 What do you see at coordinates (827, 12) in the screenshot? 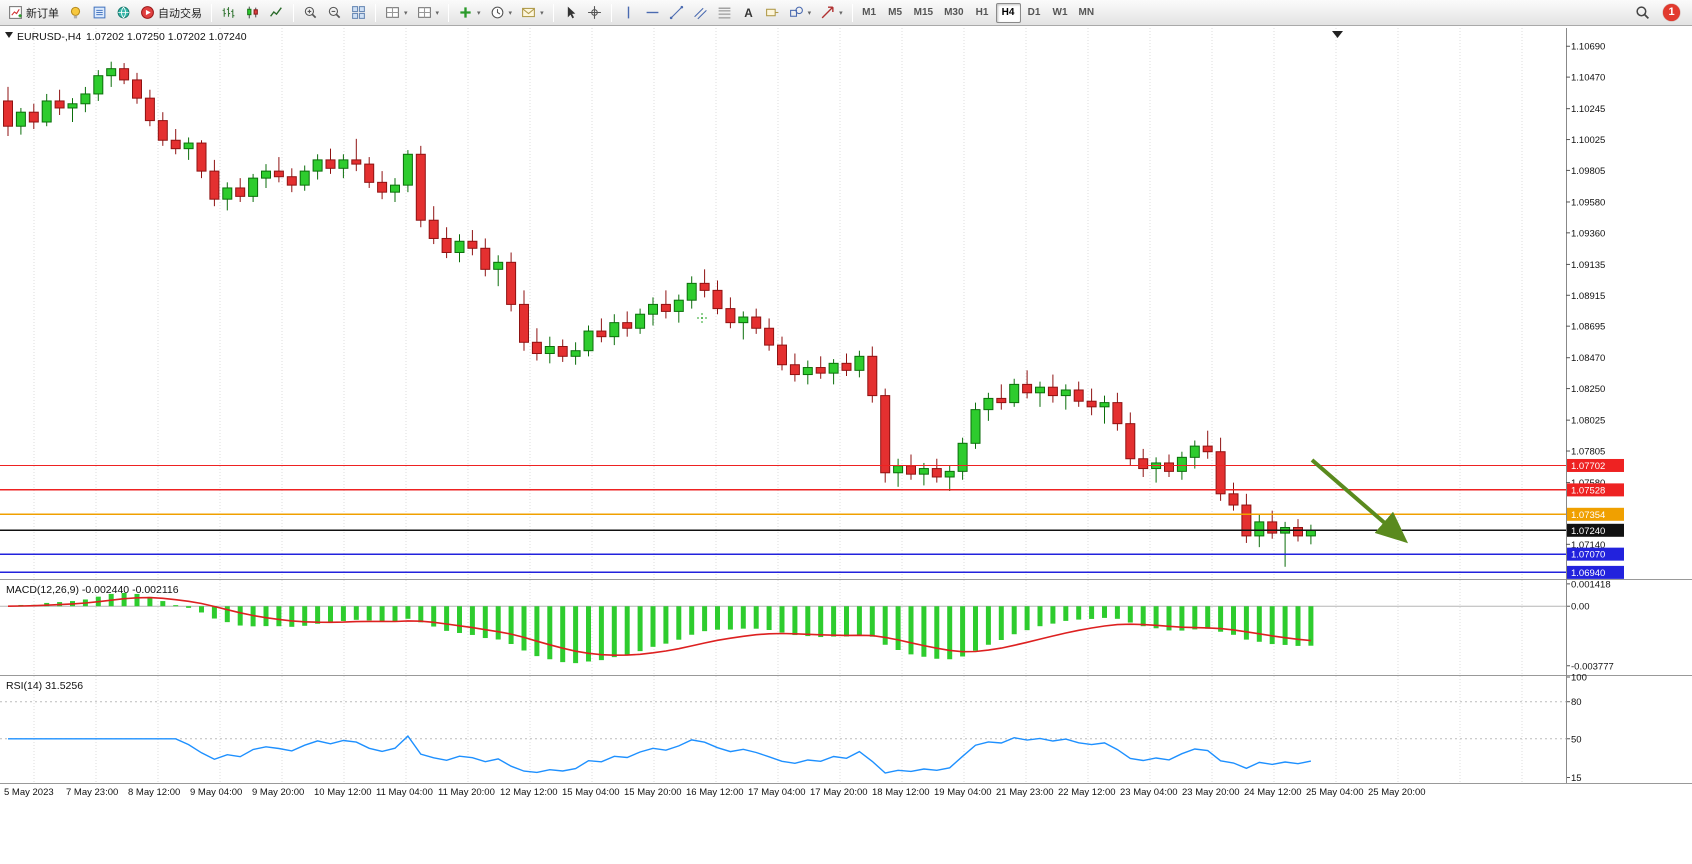
I see `arrows-icon` at bounding box center [827, 12].